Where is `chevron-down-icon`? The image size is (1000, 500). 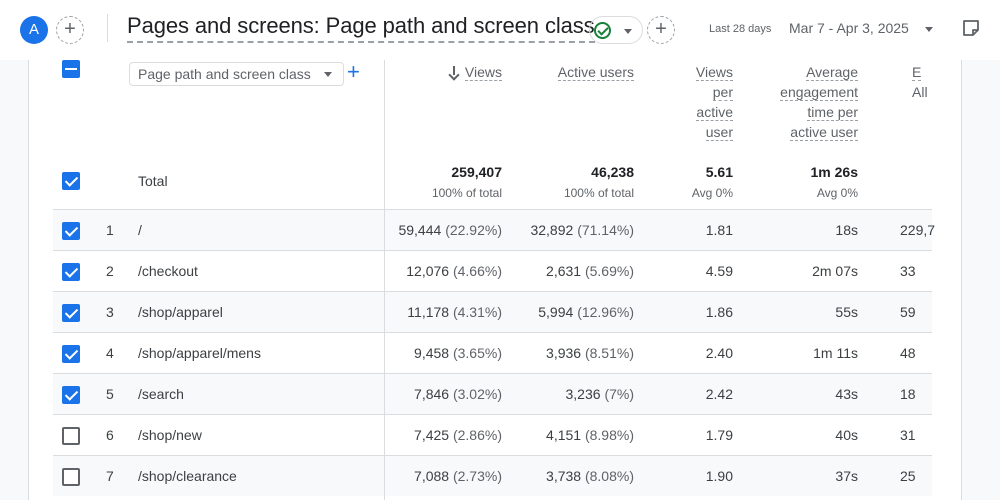 chevron-down-icon is located at coordinates (628, 31).